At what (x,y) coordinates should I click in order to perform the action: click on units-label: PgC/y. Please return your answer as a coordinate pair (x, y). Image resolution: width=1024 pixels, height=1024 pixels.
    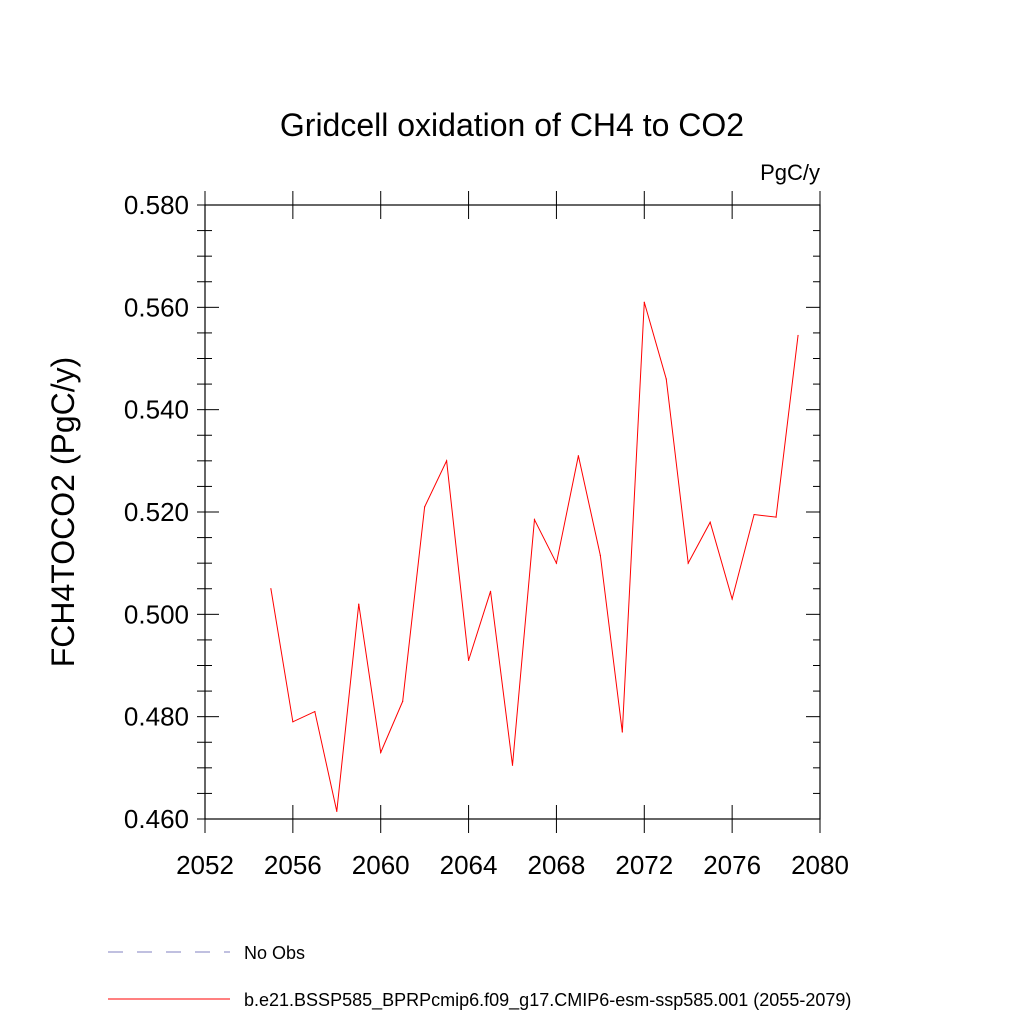
    Looking at the image, I should click on (790, 172).